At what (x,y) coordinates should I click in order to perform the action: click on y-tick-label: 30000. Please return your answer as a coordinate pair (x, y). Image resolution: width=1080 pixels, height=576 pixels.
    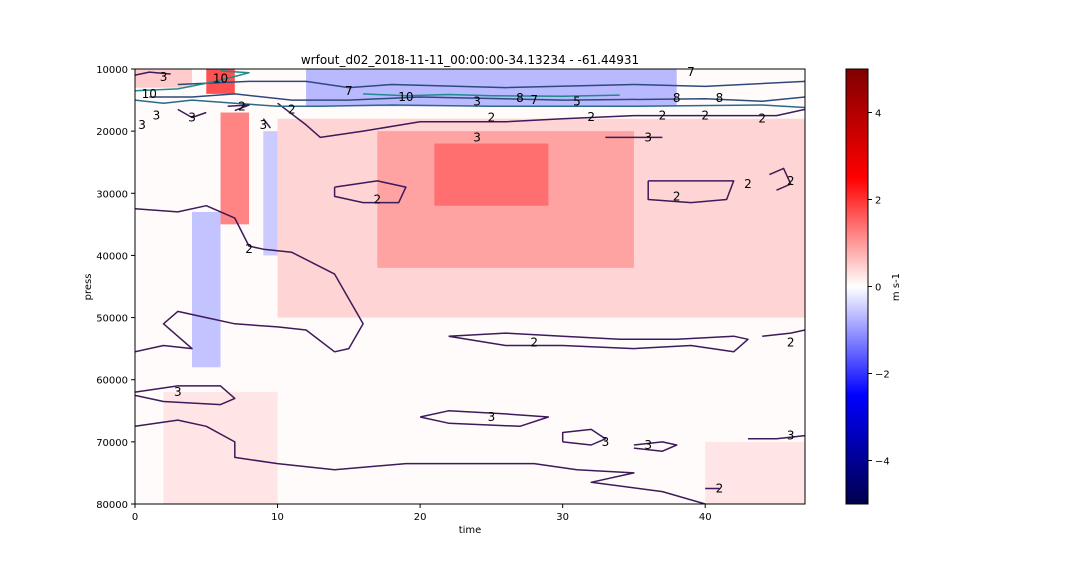
    Looking at the image, I should click on (112, 194).